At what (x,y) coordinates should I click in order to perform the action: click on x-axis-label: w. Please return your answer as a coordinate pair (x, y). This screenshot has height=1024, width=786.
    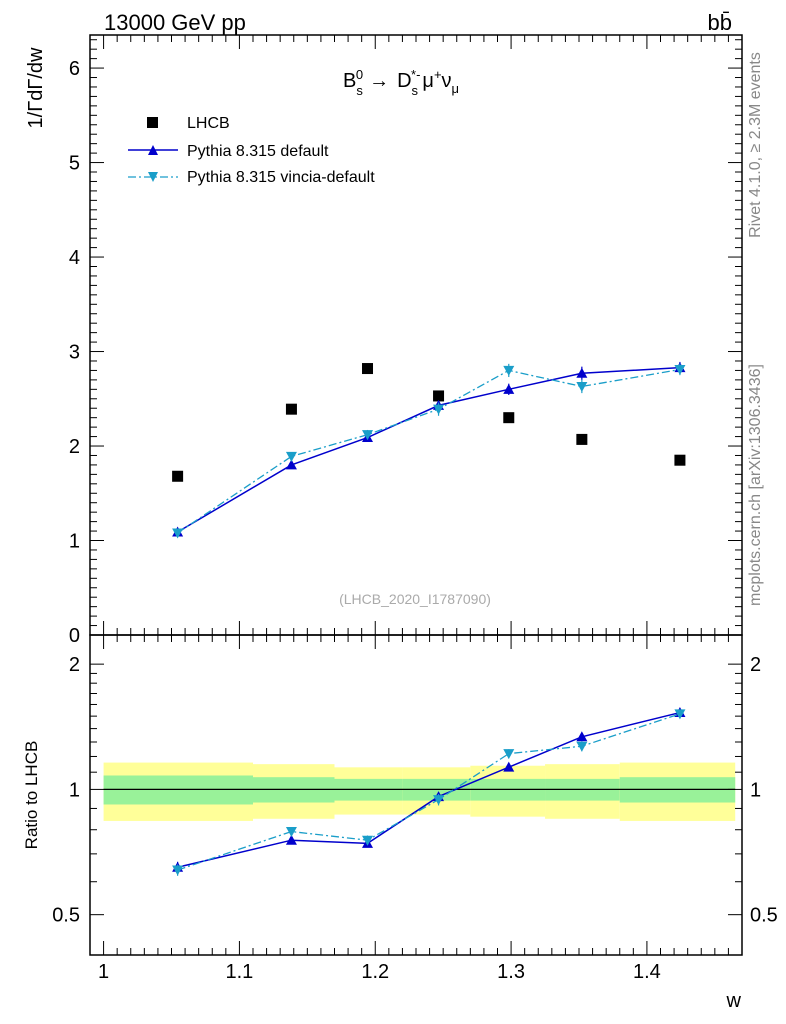
    Looking at the image, I should click on (734, 1001).